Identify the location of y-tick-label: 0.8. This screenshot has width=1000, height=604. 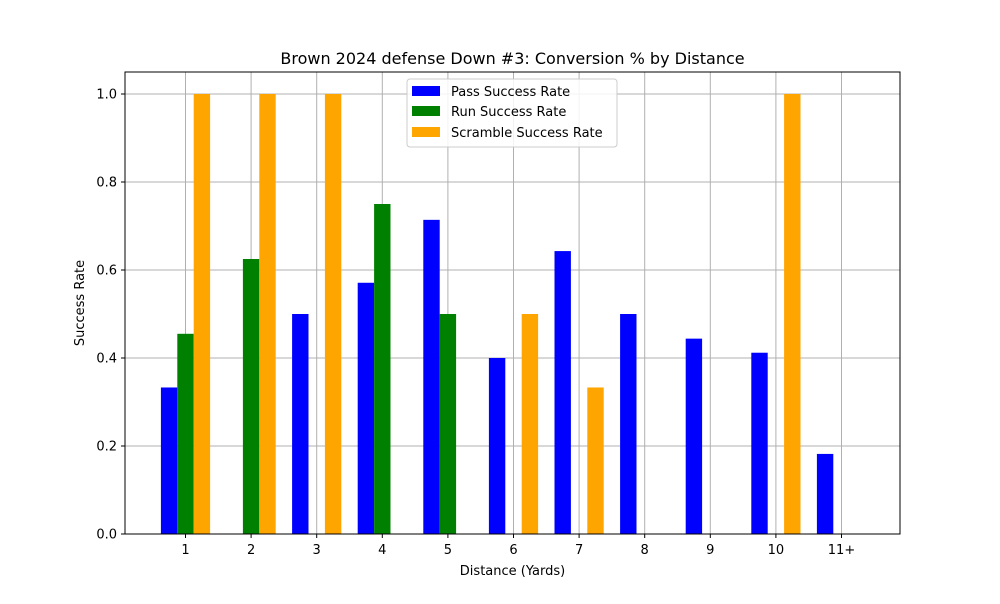
(106, 183).